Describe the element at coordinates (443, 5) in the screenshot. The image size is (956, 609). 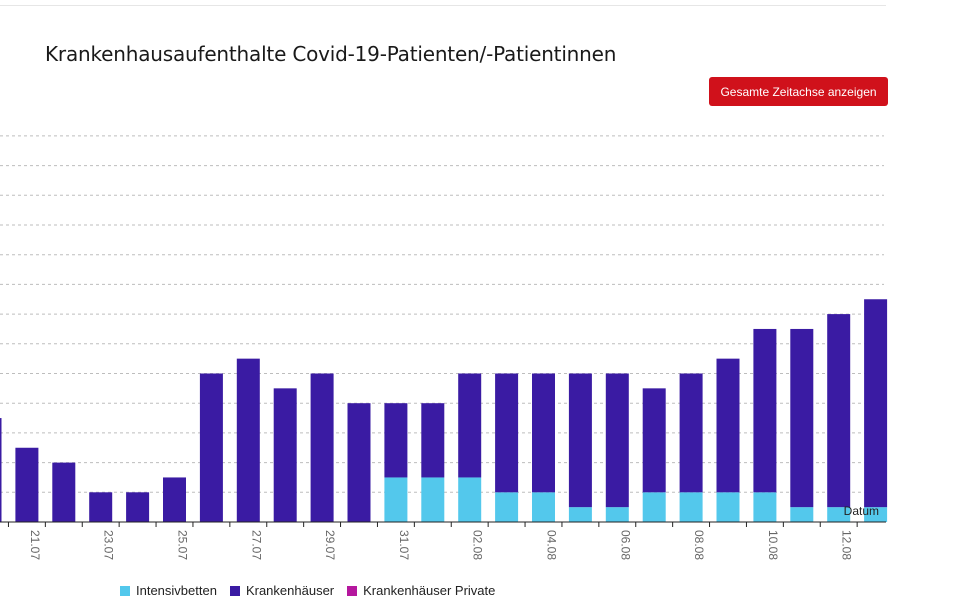
I see `top-divider` at that location.